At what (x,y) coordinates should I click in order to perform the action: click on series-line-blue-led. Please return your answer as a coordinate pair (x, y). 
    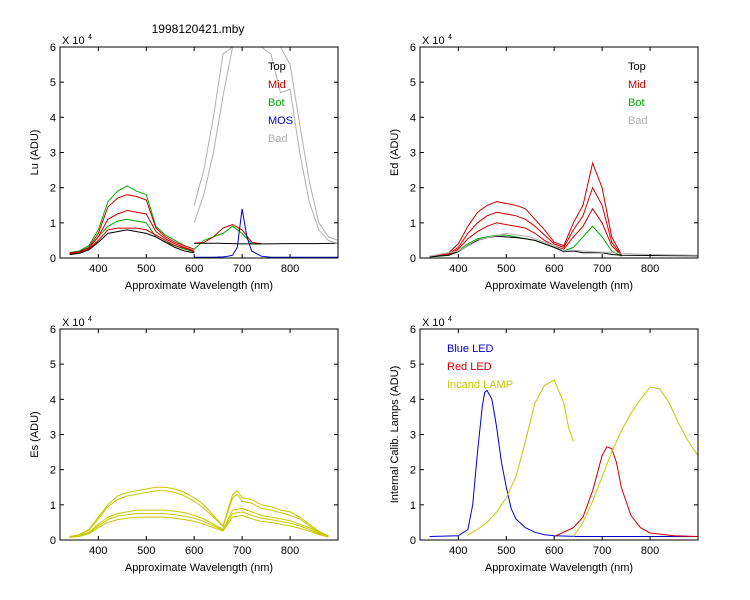
    Looking at the image, I should click on (563, 463).